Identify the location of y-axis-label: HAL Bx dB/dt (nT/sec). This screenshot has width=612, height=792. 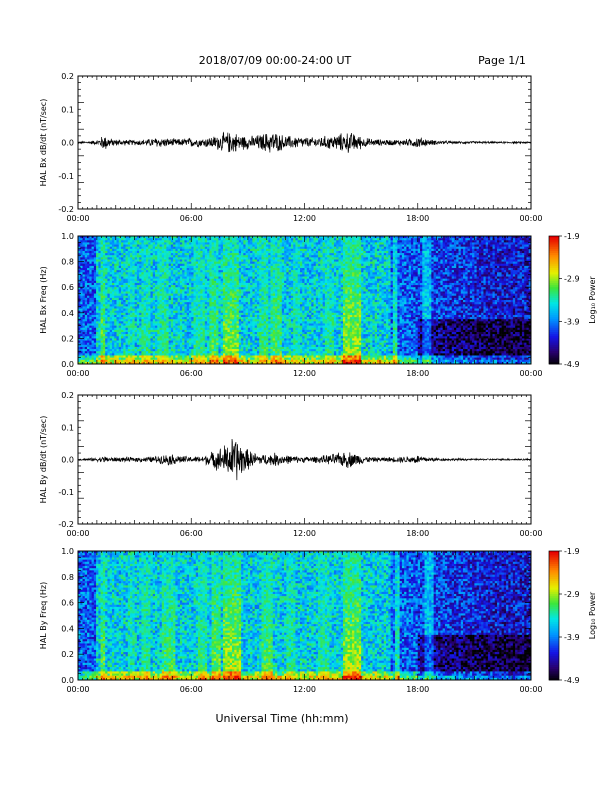
(43, 143).